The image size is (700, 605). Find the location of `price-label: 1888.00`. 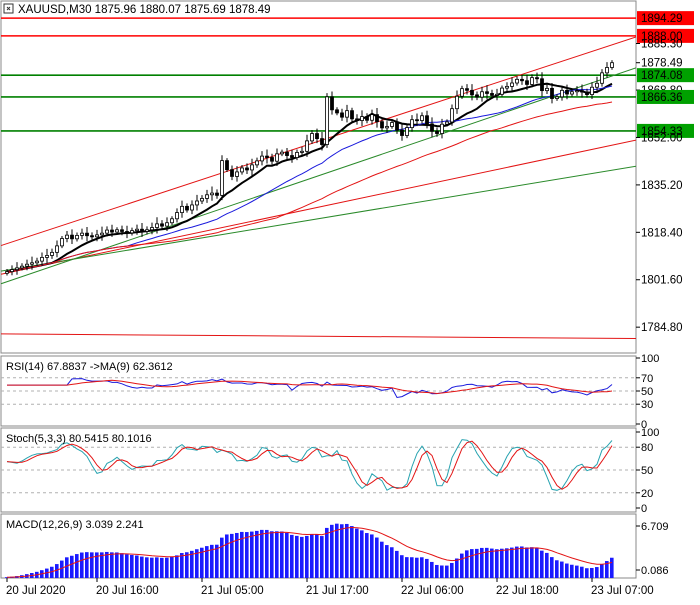

price-label: 1888.00 is located at coordinates (665, 35).